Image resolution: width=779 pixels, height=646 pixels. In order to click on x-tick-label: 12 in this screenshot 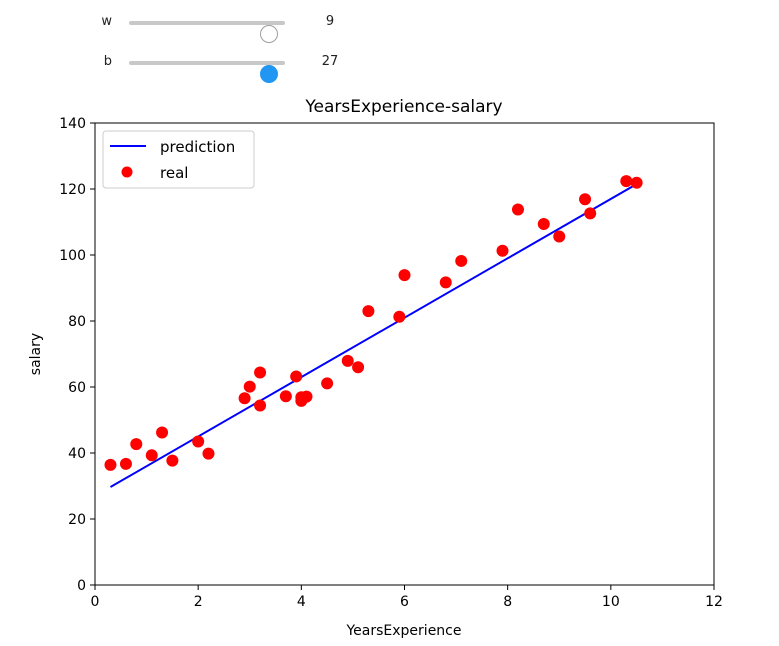, I will do `click(714, 602)`.